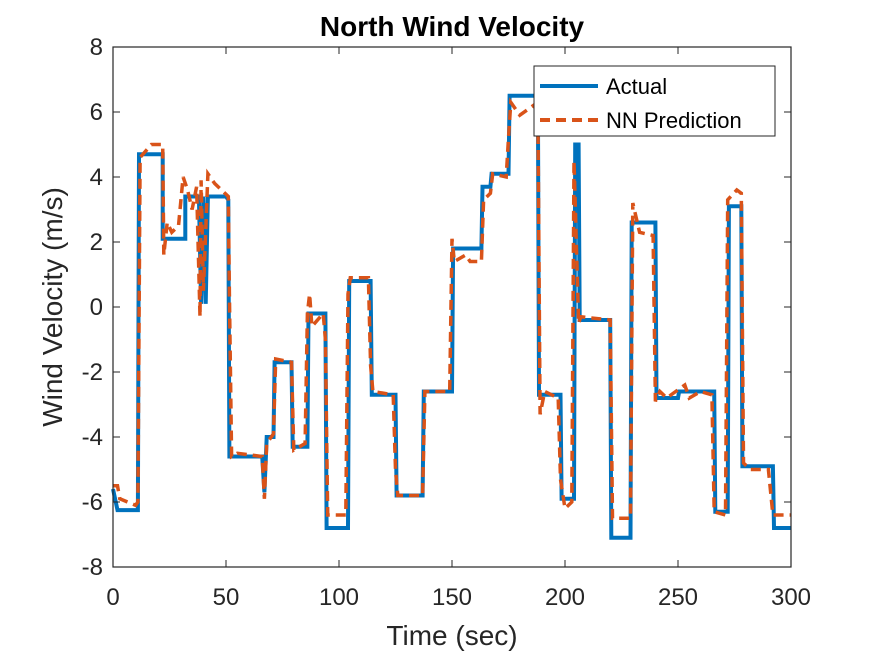 This screenshot has height=656, width=875. What do you see at coordinates (791, 597) in the screenshot?
I see `x-tick-label: 300` at bounding box center [791, 597].